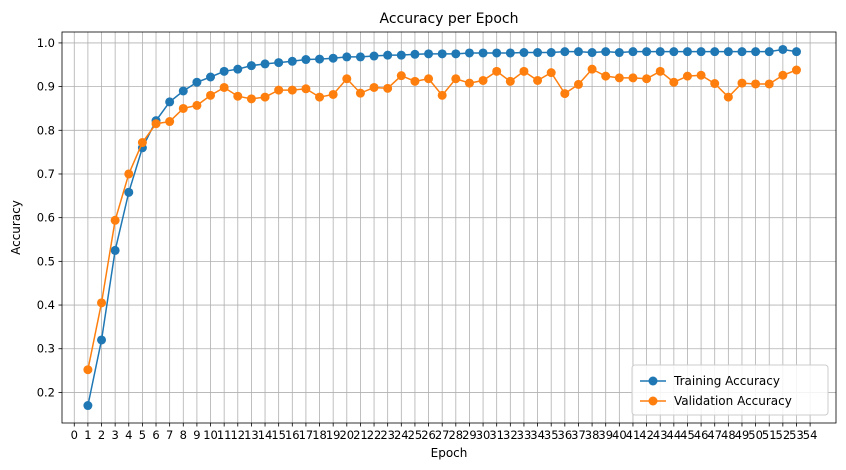  Describe the element at coordinates (183, 435) in the screenshot. I see `x-tick-label: 8` at that location.